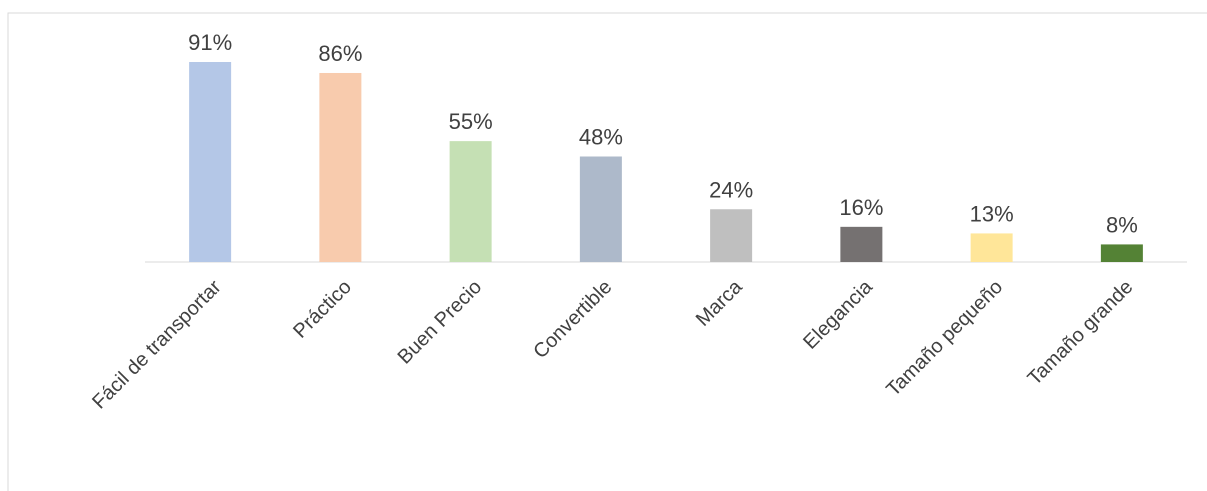 Image resolution: width=1207 pixels, height=491 pixels. What do you see at coordinates (440, 322) in the screenshot?
I see `x-tick-label: Buen Precio` at bounding box center [440, 322].